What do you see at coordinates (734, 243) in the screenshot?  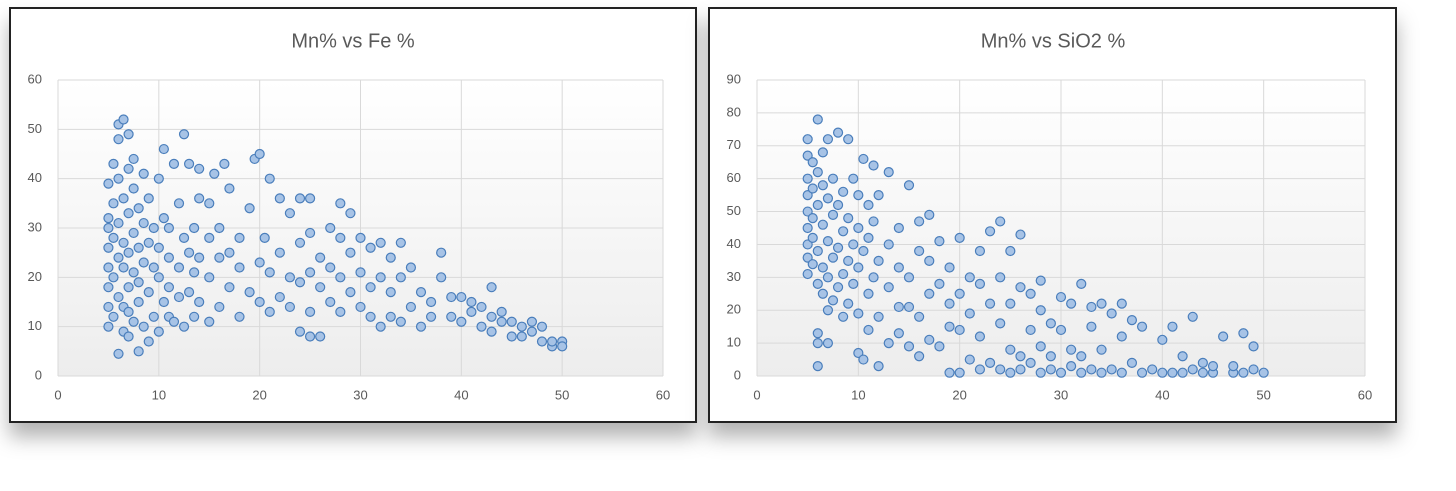 I see `y-tick-label: 40` at bounding box center [734, 243].